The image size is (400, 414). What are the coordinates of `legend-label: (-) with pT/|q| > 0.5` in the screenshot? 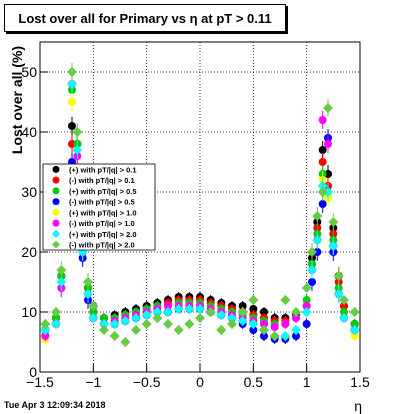 It's located at (102, 202).